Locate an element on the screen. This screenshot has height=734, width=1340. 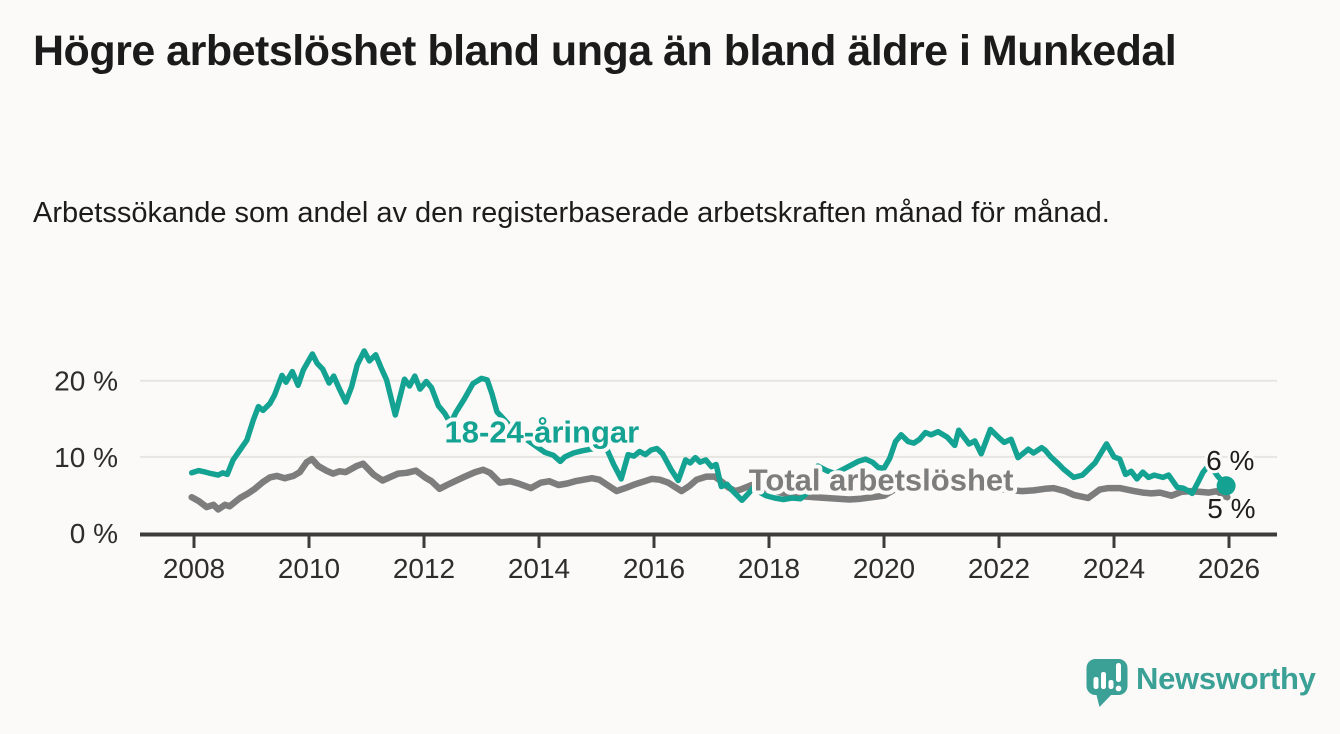
x-tick-label: 2014 is located at coordinates (539, 568).